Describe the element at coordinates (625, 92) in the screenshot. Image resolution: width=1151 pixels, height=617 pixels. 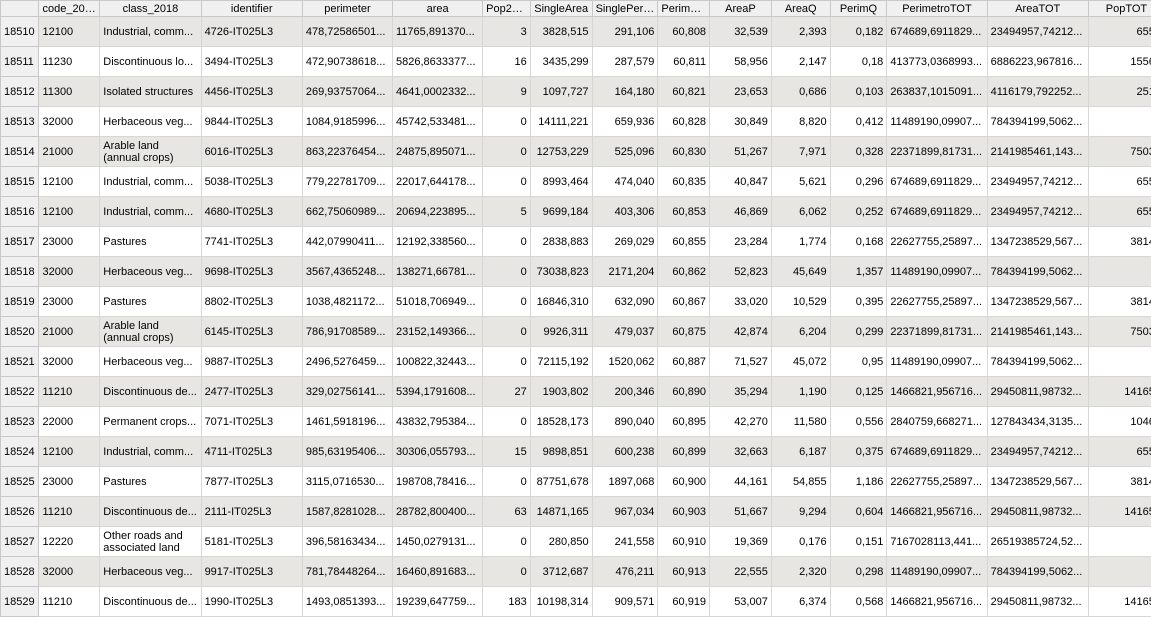
I see `cell-singleperim: 164,180` at that location.